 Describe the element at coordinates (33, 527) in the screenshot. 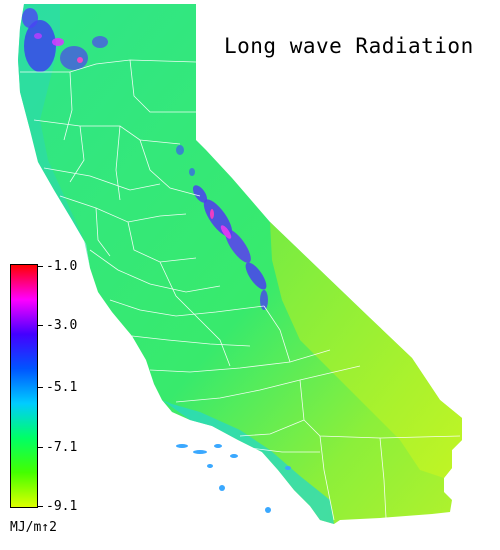

I see `units-label: MJ/m↑2` at that location.